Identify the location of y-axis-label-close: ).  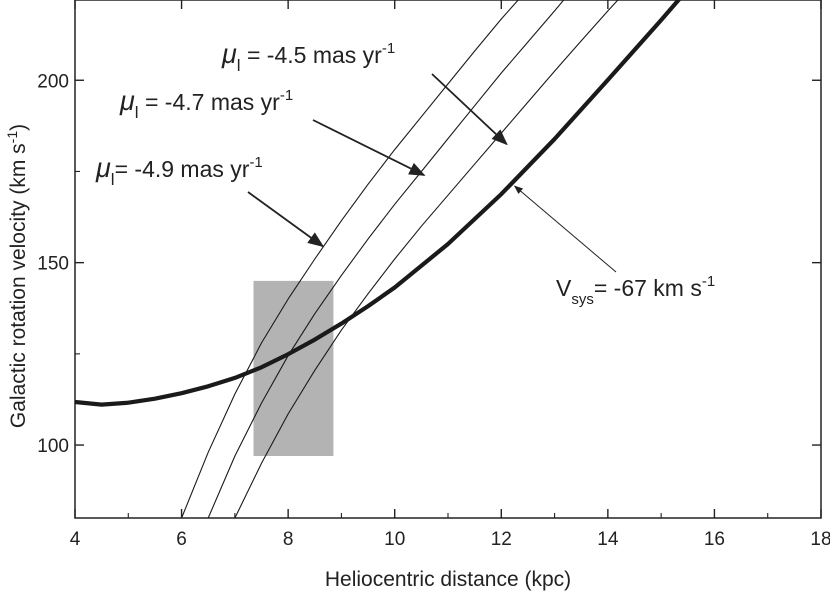
(18, 127).